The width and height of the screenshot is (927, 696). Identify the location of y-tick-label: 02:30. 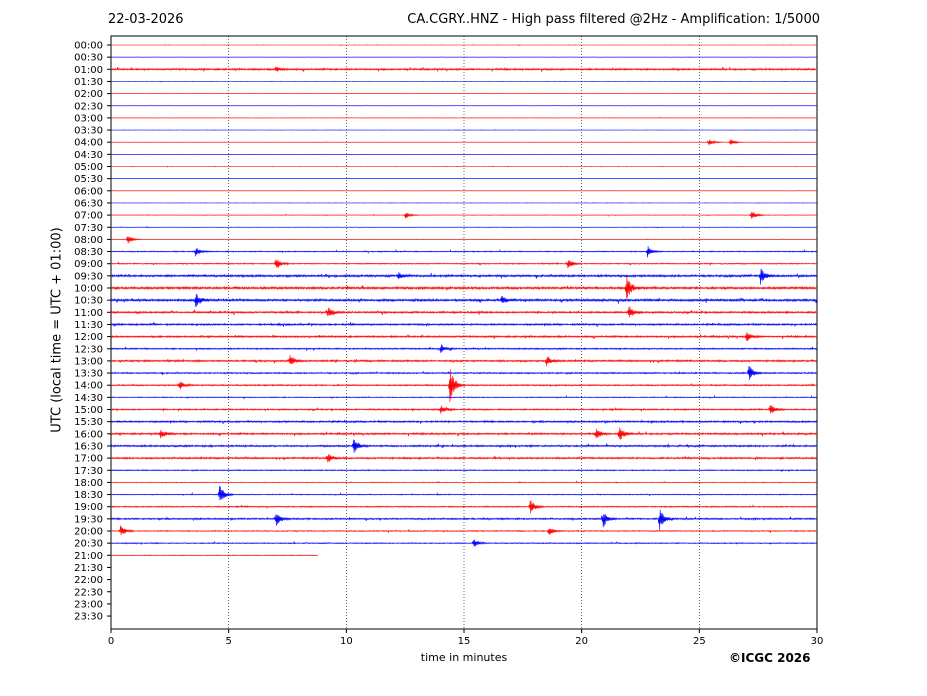
(88, 106).